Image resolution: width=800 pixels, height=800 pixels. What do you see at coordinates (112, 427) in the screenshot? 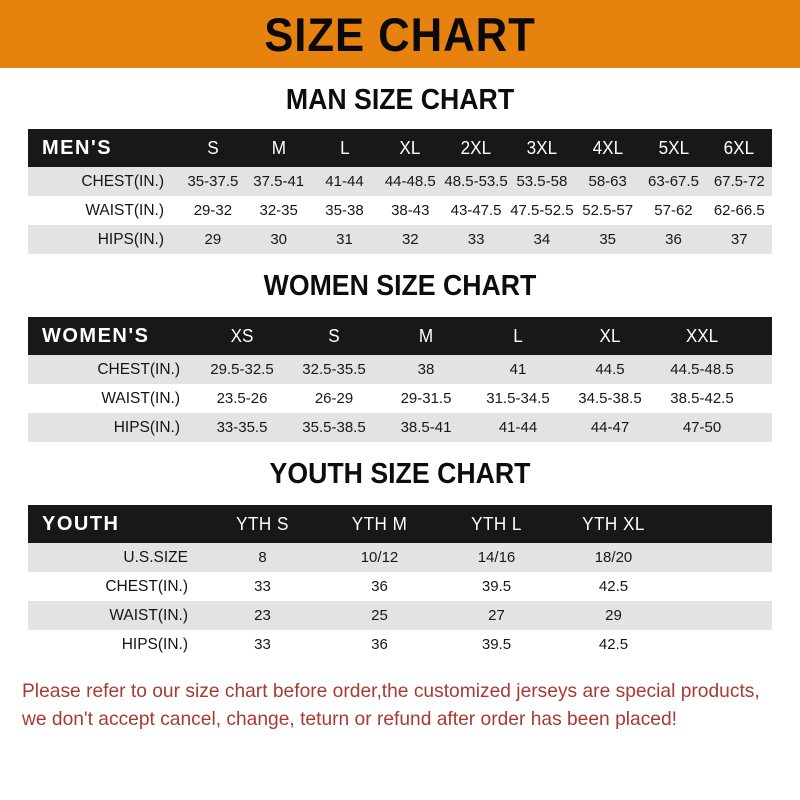
I see `women-row-label-2: HIPS(IN.)` at bounding box center [112, 427].